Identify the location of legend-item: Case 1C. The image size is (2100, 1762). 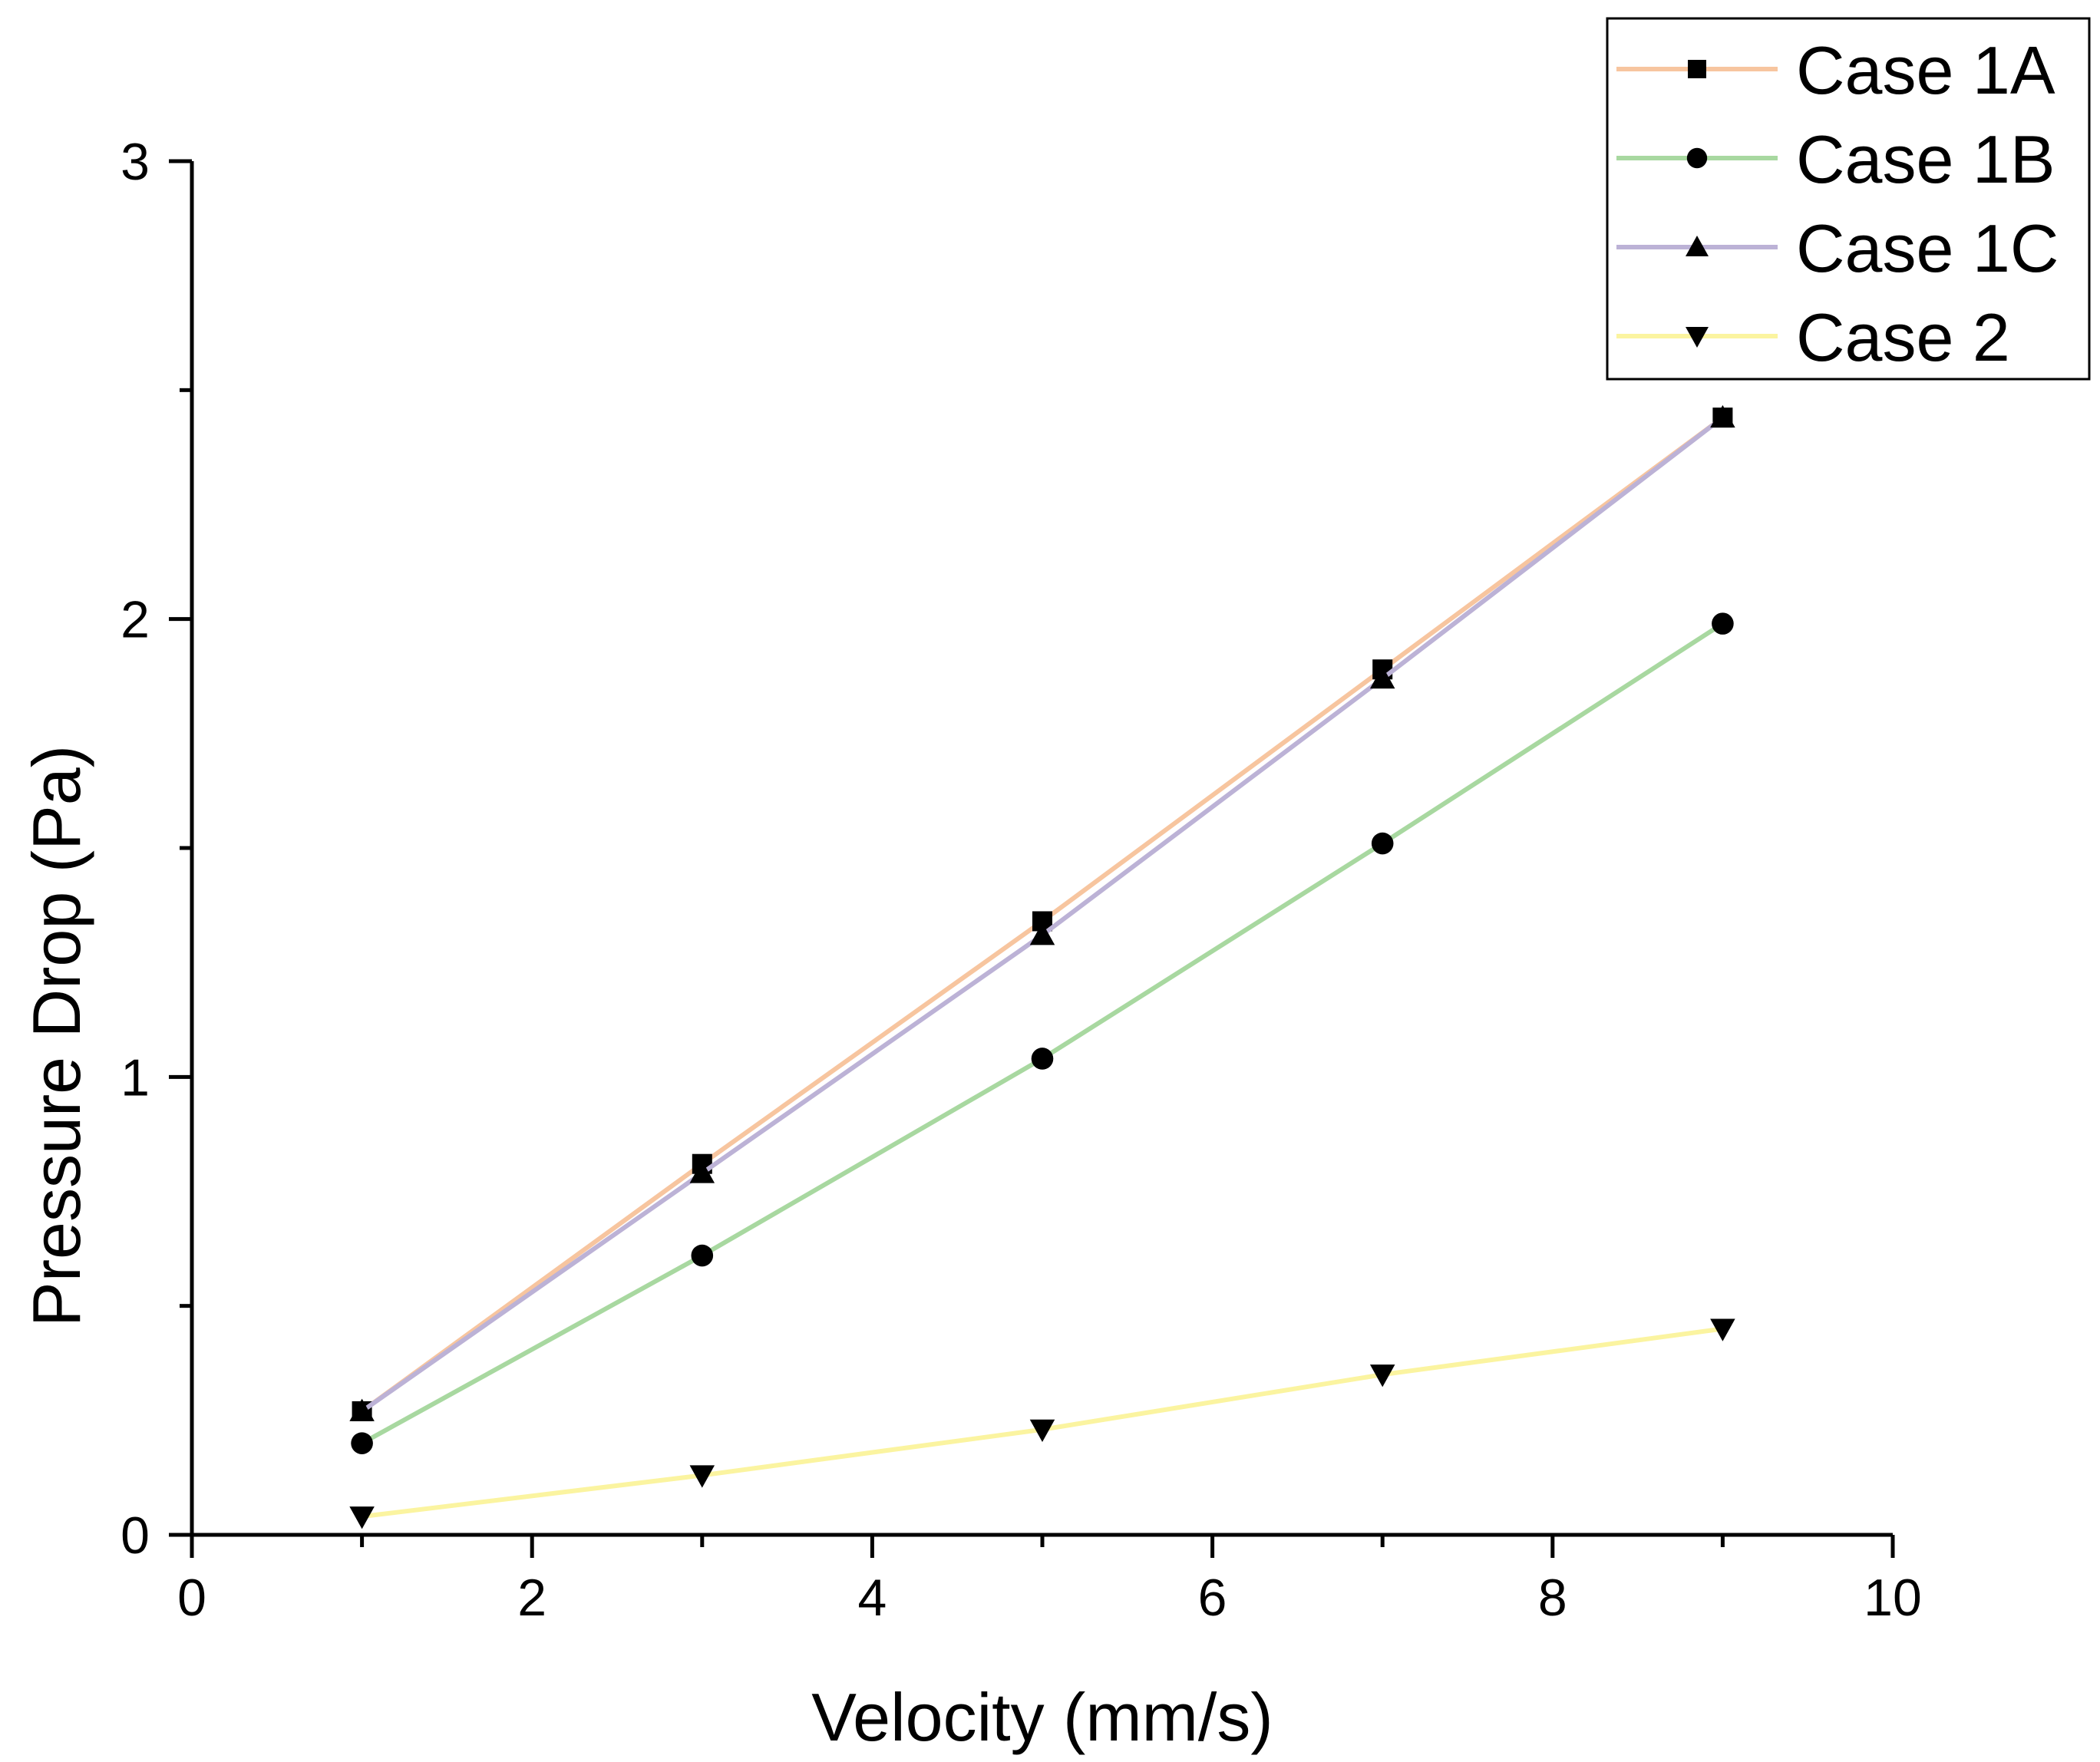
(1838, 248).